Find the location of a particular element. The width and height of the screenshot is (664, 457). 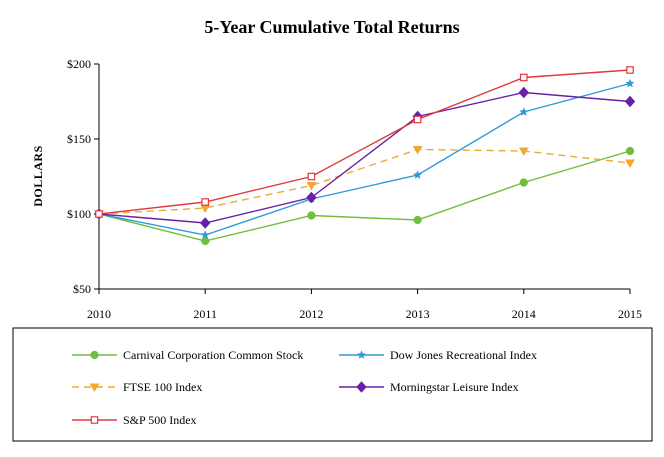

legend-item: FTSE 100 Index is located at coordinates (137, 387).